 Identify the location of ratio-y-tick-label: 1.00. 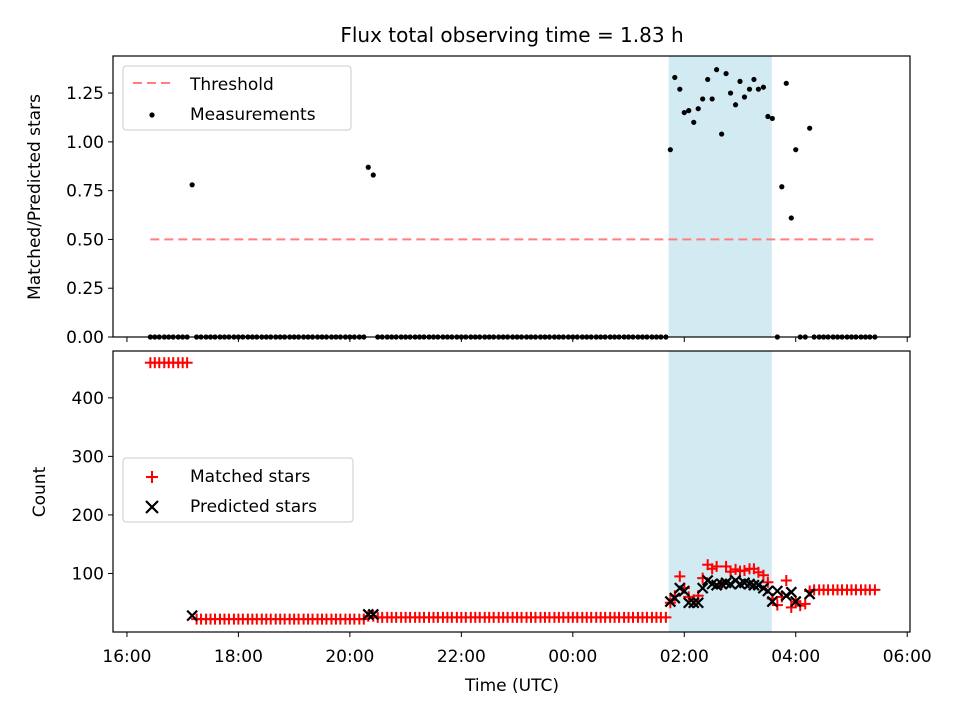
(85, 143).